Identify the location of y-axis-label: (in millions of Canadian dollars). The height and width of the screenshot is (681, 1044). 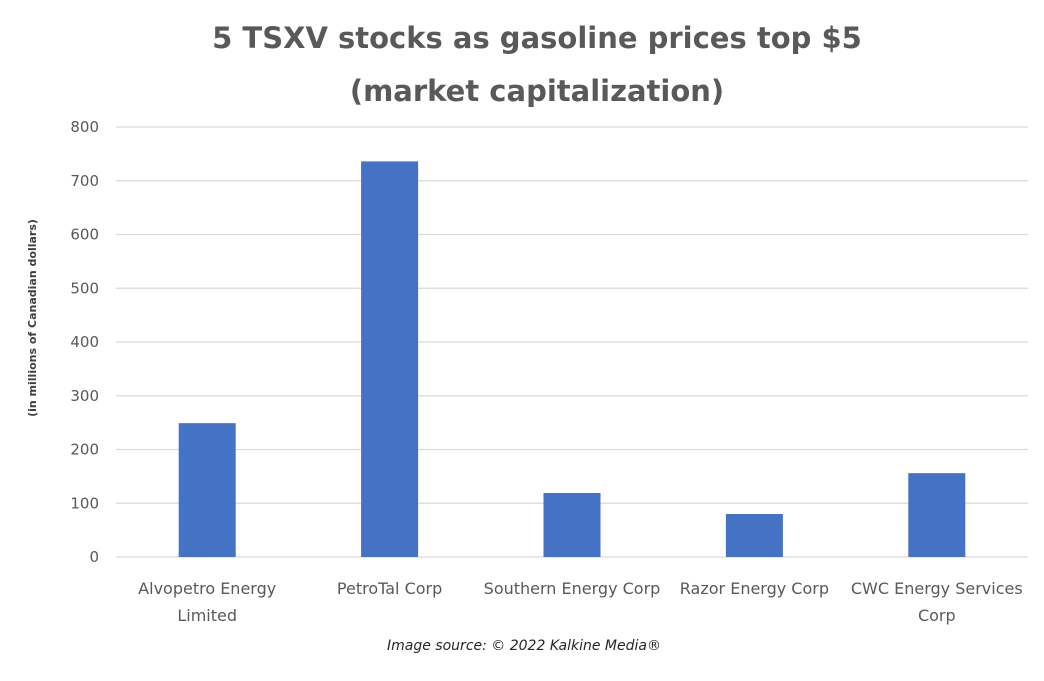
(32, 318).